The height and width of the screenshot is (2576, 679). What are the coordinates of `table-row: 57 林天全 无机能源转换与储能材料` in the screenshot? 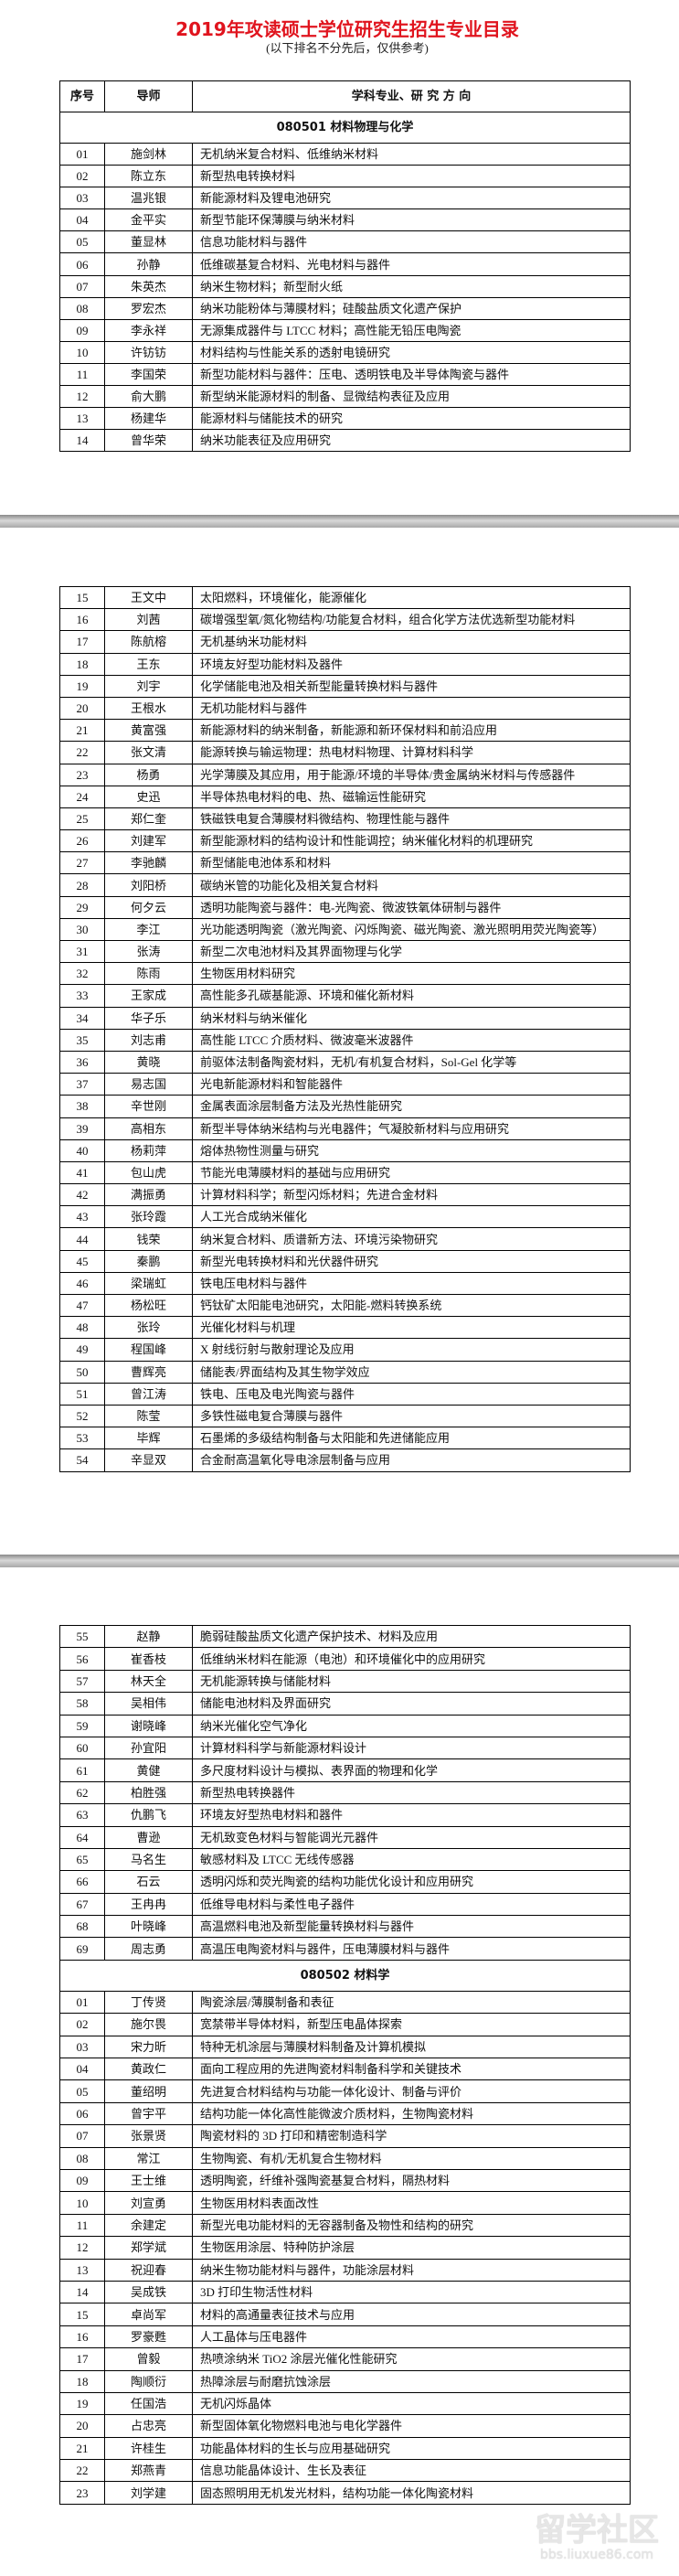 It's located at (345, 1681).